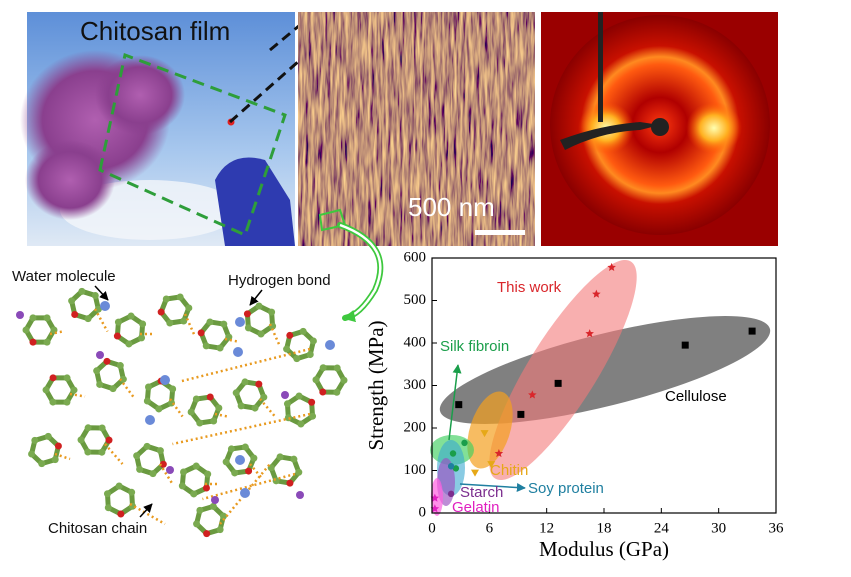 The image size is (851, 577). I want to click on y-tick-label: 200, so click(415, 427).